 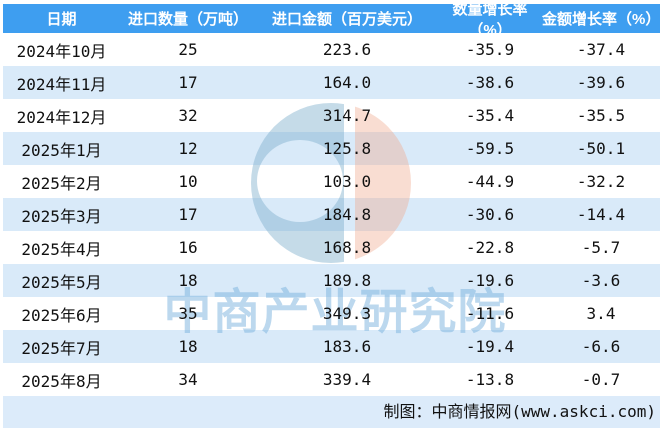 I want to click on cell-quantity-growth: -13.8, so click(x=490, y=379).